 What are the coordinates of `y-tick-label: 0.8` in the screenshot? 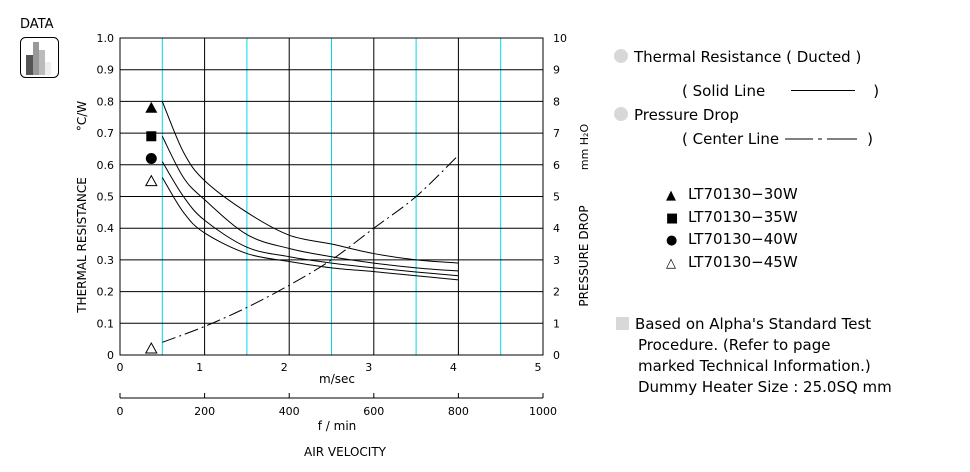 It's located at (106, 101).